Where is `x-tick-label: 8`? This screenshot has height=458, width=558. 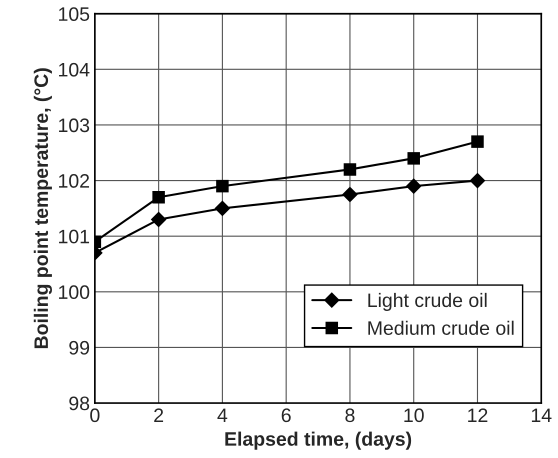 x-tick-label: 8 is located at coordinates (350, 415).